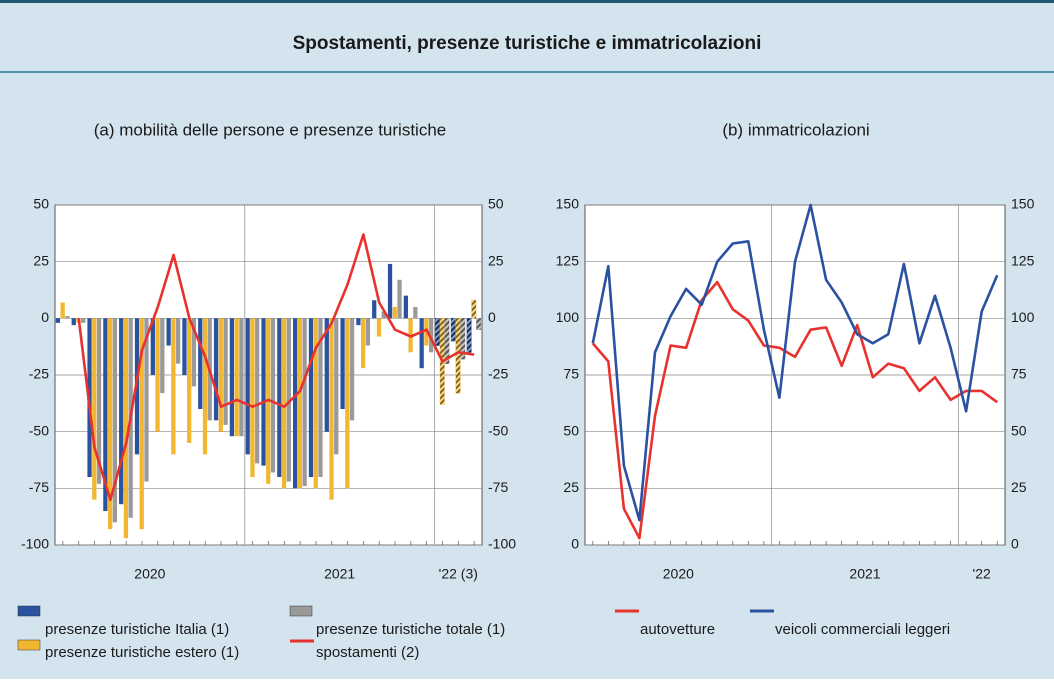 This screenshot has width=1054, height=684. Describe the element at coordinates (677, 629) in the screenshot. I see `legend-label: autovetture` at that location.